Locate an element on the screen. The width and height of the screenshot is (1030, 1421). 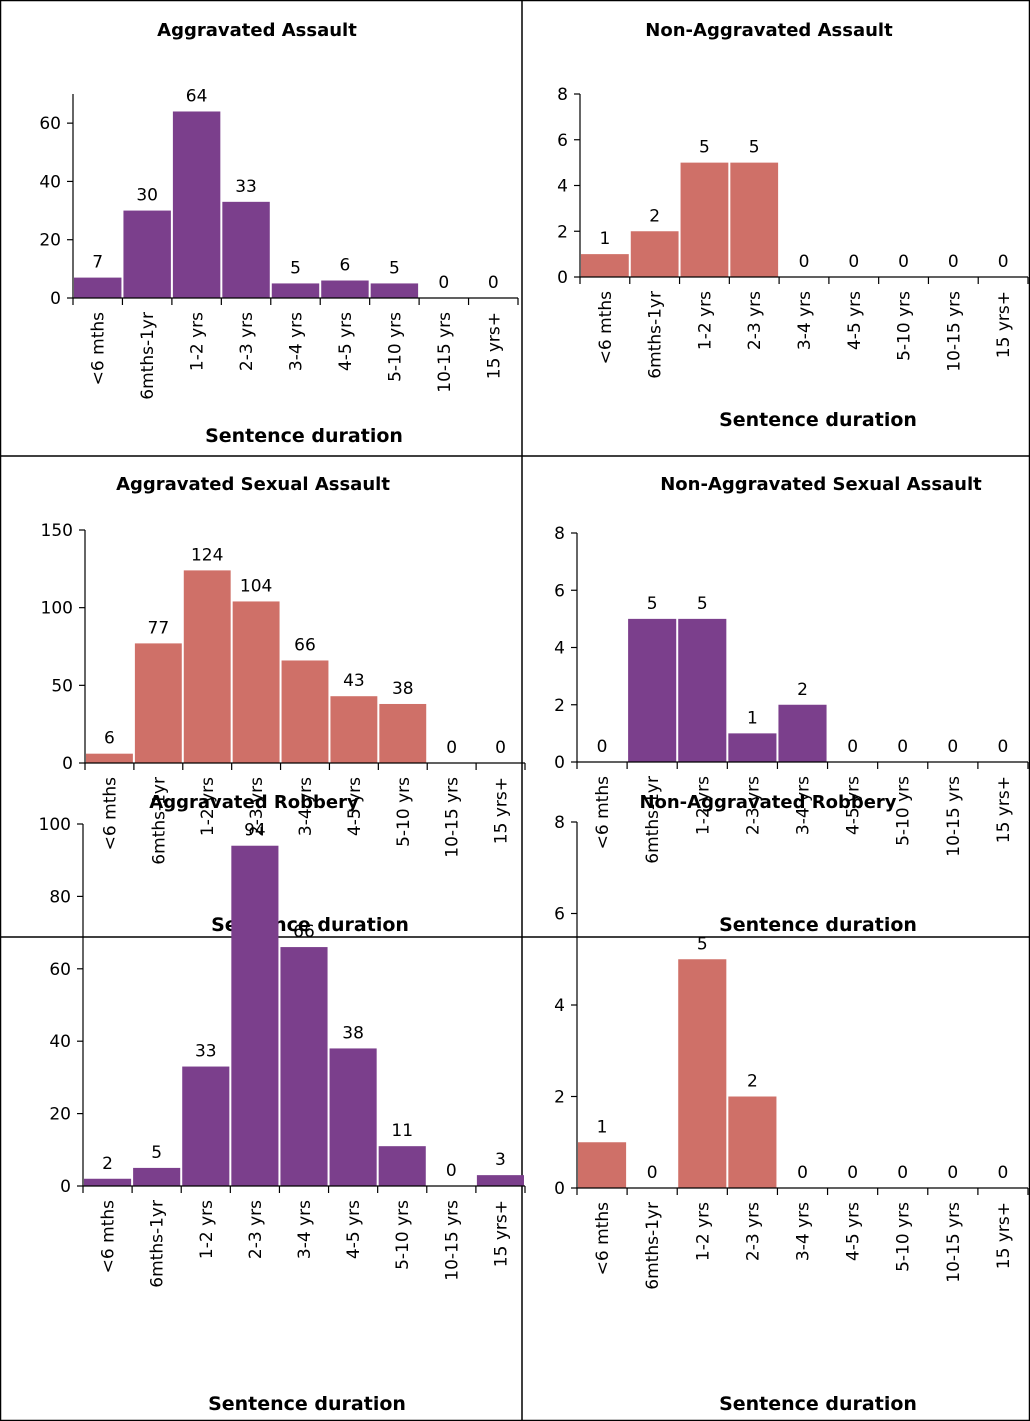
data-label-5-10-yrs: 38 is located at coordinates (403, 689).